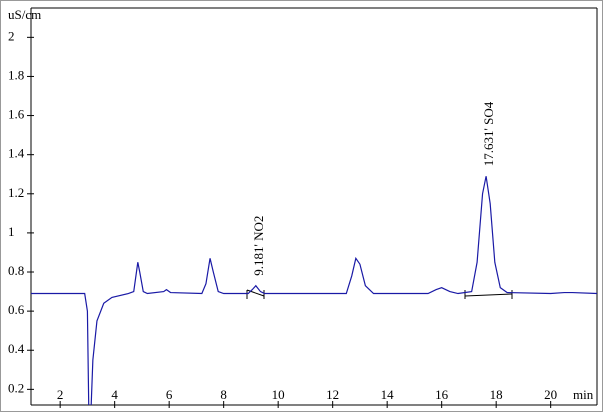  Describe the element at coordinates (583, 394) in the screenshot. I see `x-axis-label: min` at that location.